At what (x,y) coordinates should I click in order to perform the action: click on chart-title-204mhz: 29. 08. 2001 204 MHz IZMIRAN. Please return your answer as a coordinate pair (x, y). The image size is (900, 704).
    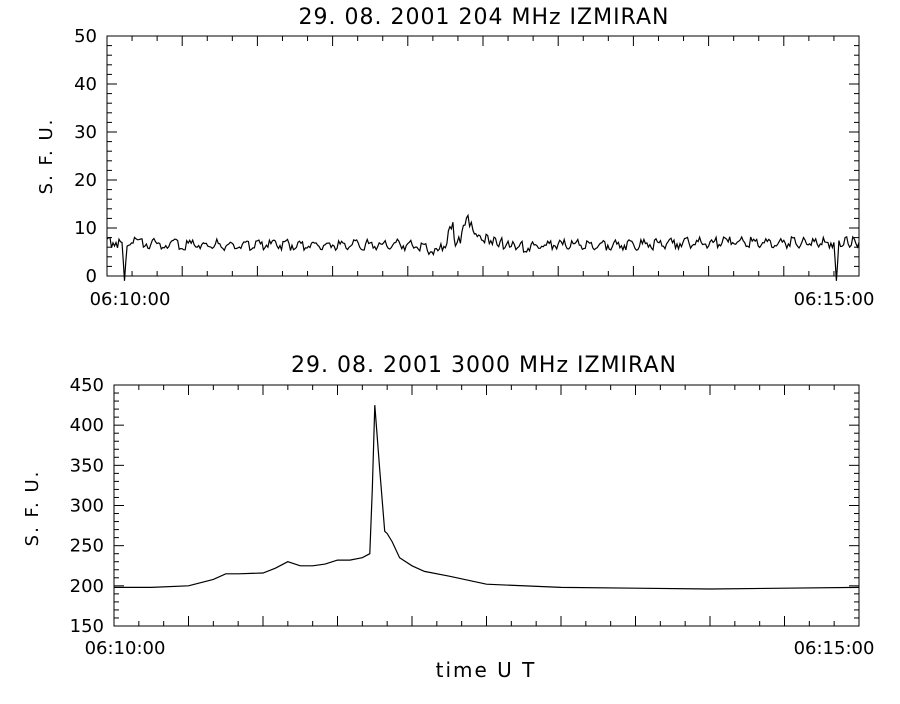
    Looking at the image, I should click on (484, 17).